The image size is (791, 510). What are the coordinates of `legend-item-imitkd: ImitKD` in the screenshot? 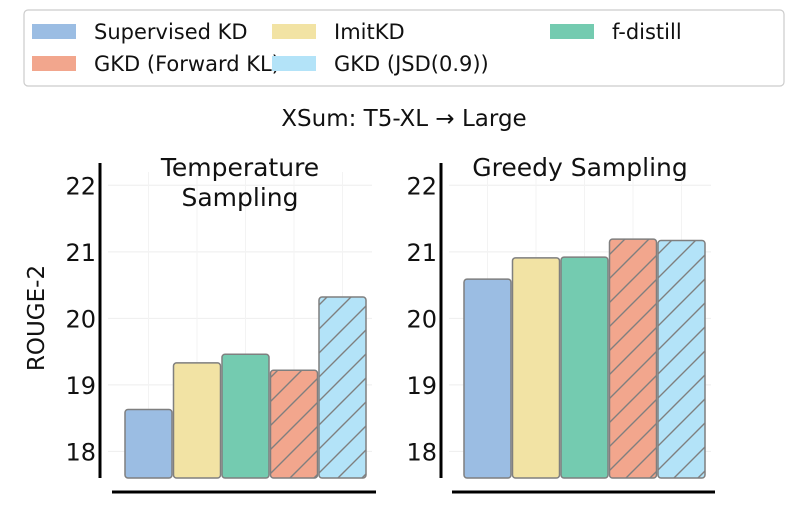 It's located at (338, 32).